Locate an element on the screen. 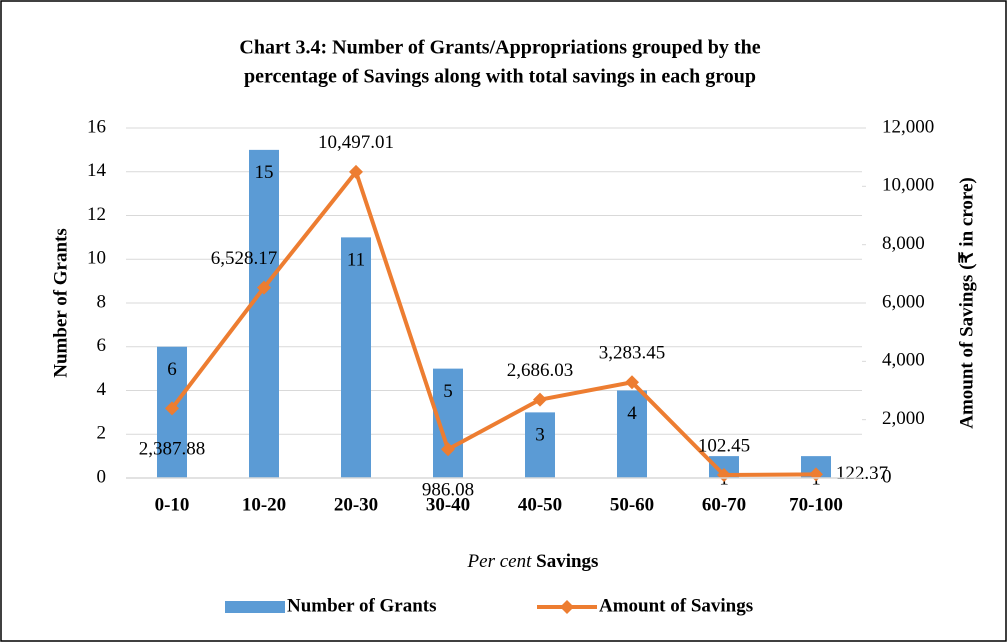 The image size is (1008, 643). bar-value-label: 15 is located at coordinates (264, 172).